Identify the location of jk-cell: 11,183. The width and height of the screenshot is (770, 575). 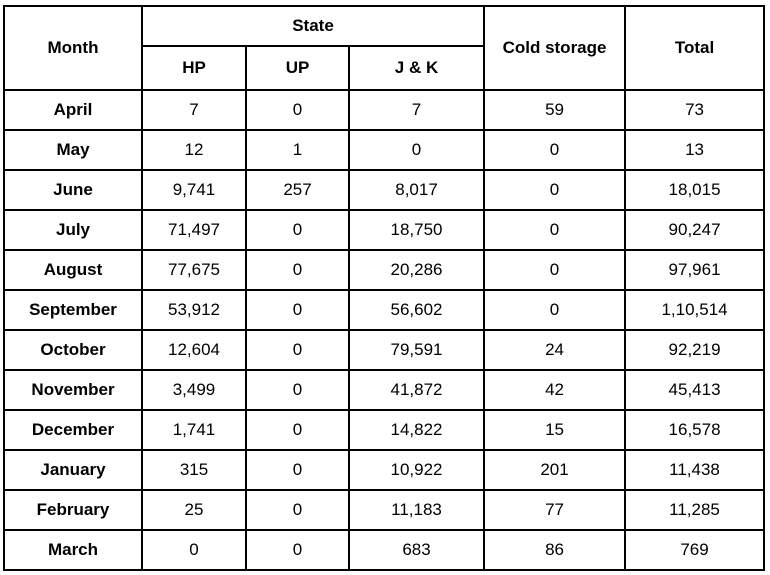
(416, 510).